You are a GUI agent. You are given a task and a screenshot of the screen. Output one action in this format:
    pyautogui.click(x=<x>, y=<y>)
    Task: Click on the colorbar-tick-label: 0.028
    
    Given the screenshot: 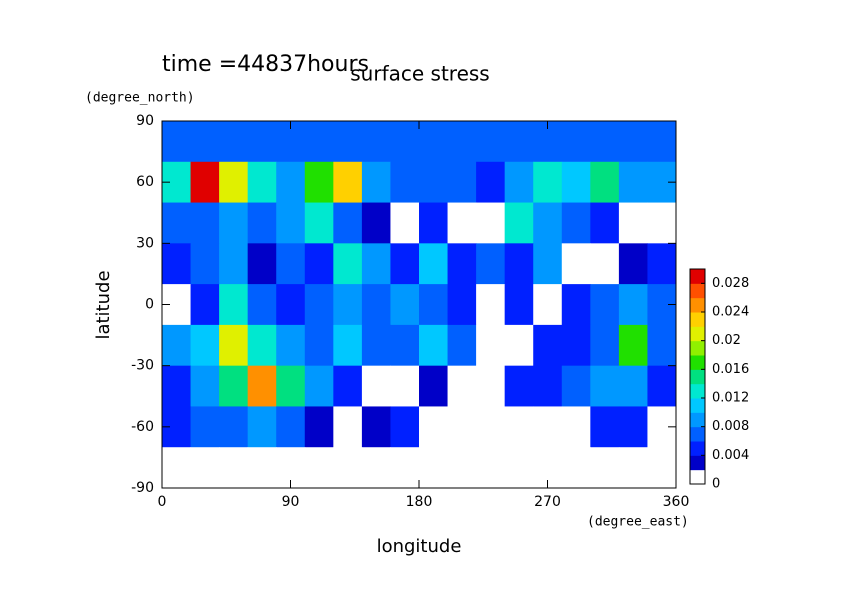 What is the action you would take?
    pyautogui.click(x=730, y=283)
    